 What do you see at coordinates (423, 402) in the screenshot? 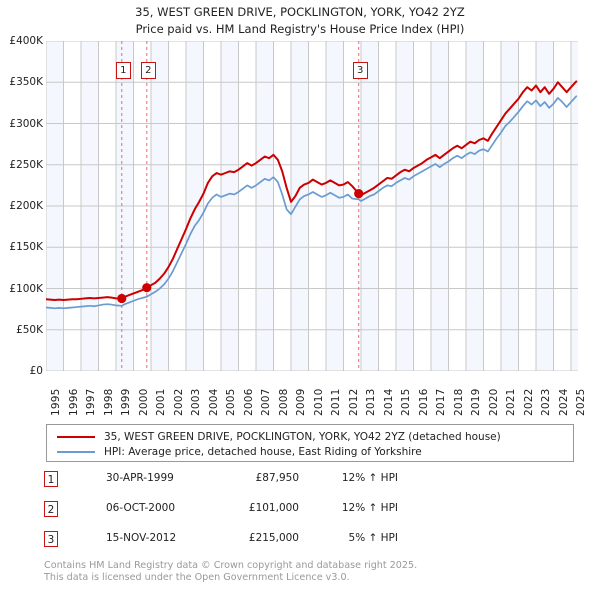
I see `x-axis-tick-label: 2016` at bounding box center [423, 402].